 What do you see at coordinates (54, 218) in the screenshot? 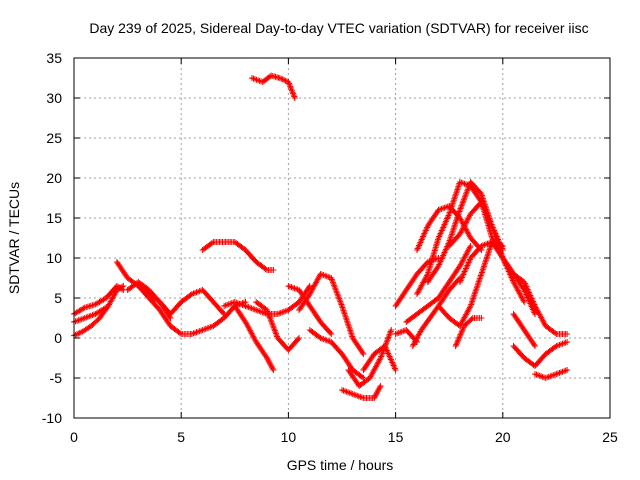
I see `y-tick-label: 15` at bounding box center [54, 218].